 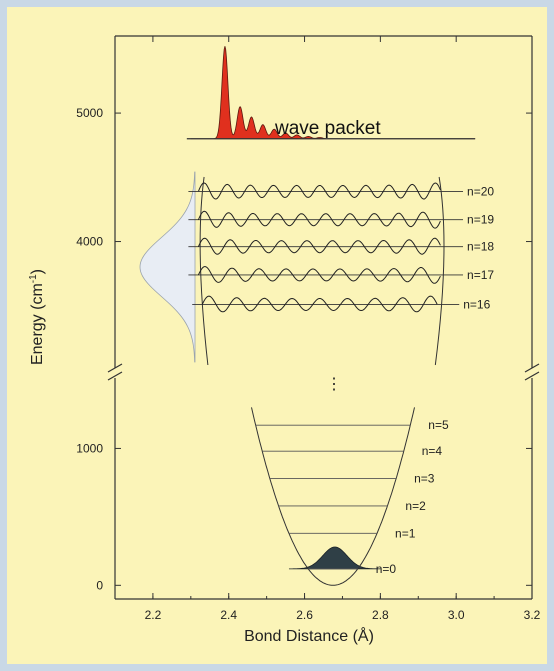 I want to click on y-tick-label: 4000, so click(x=89, y=242).